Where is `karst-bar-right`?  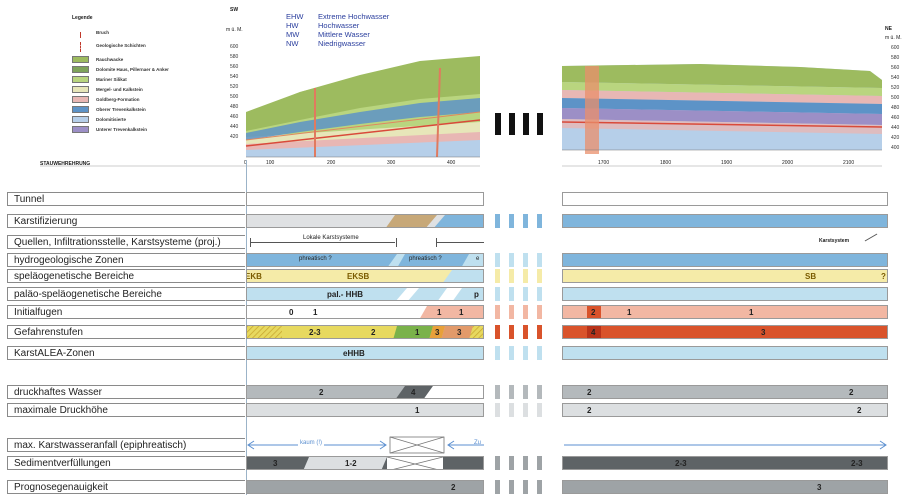
karst-bar-right is located at coordinates (725, 221).